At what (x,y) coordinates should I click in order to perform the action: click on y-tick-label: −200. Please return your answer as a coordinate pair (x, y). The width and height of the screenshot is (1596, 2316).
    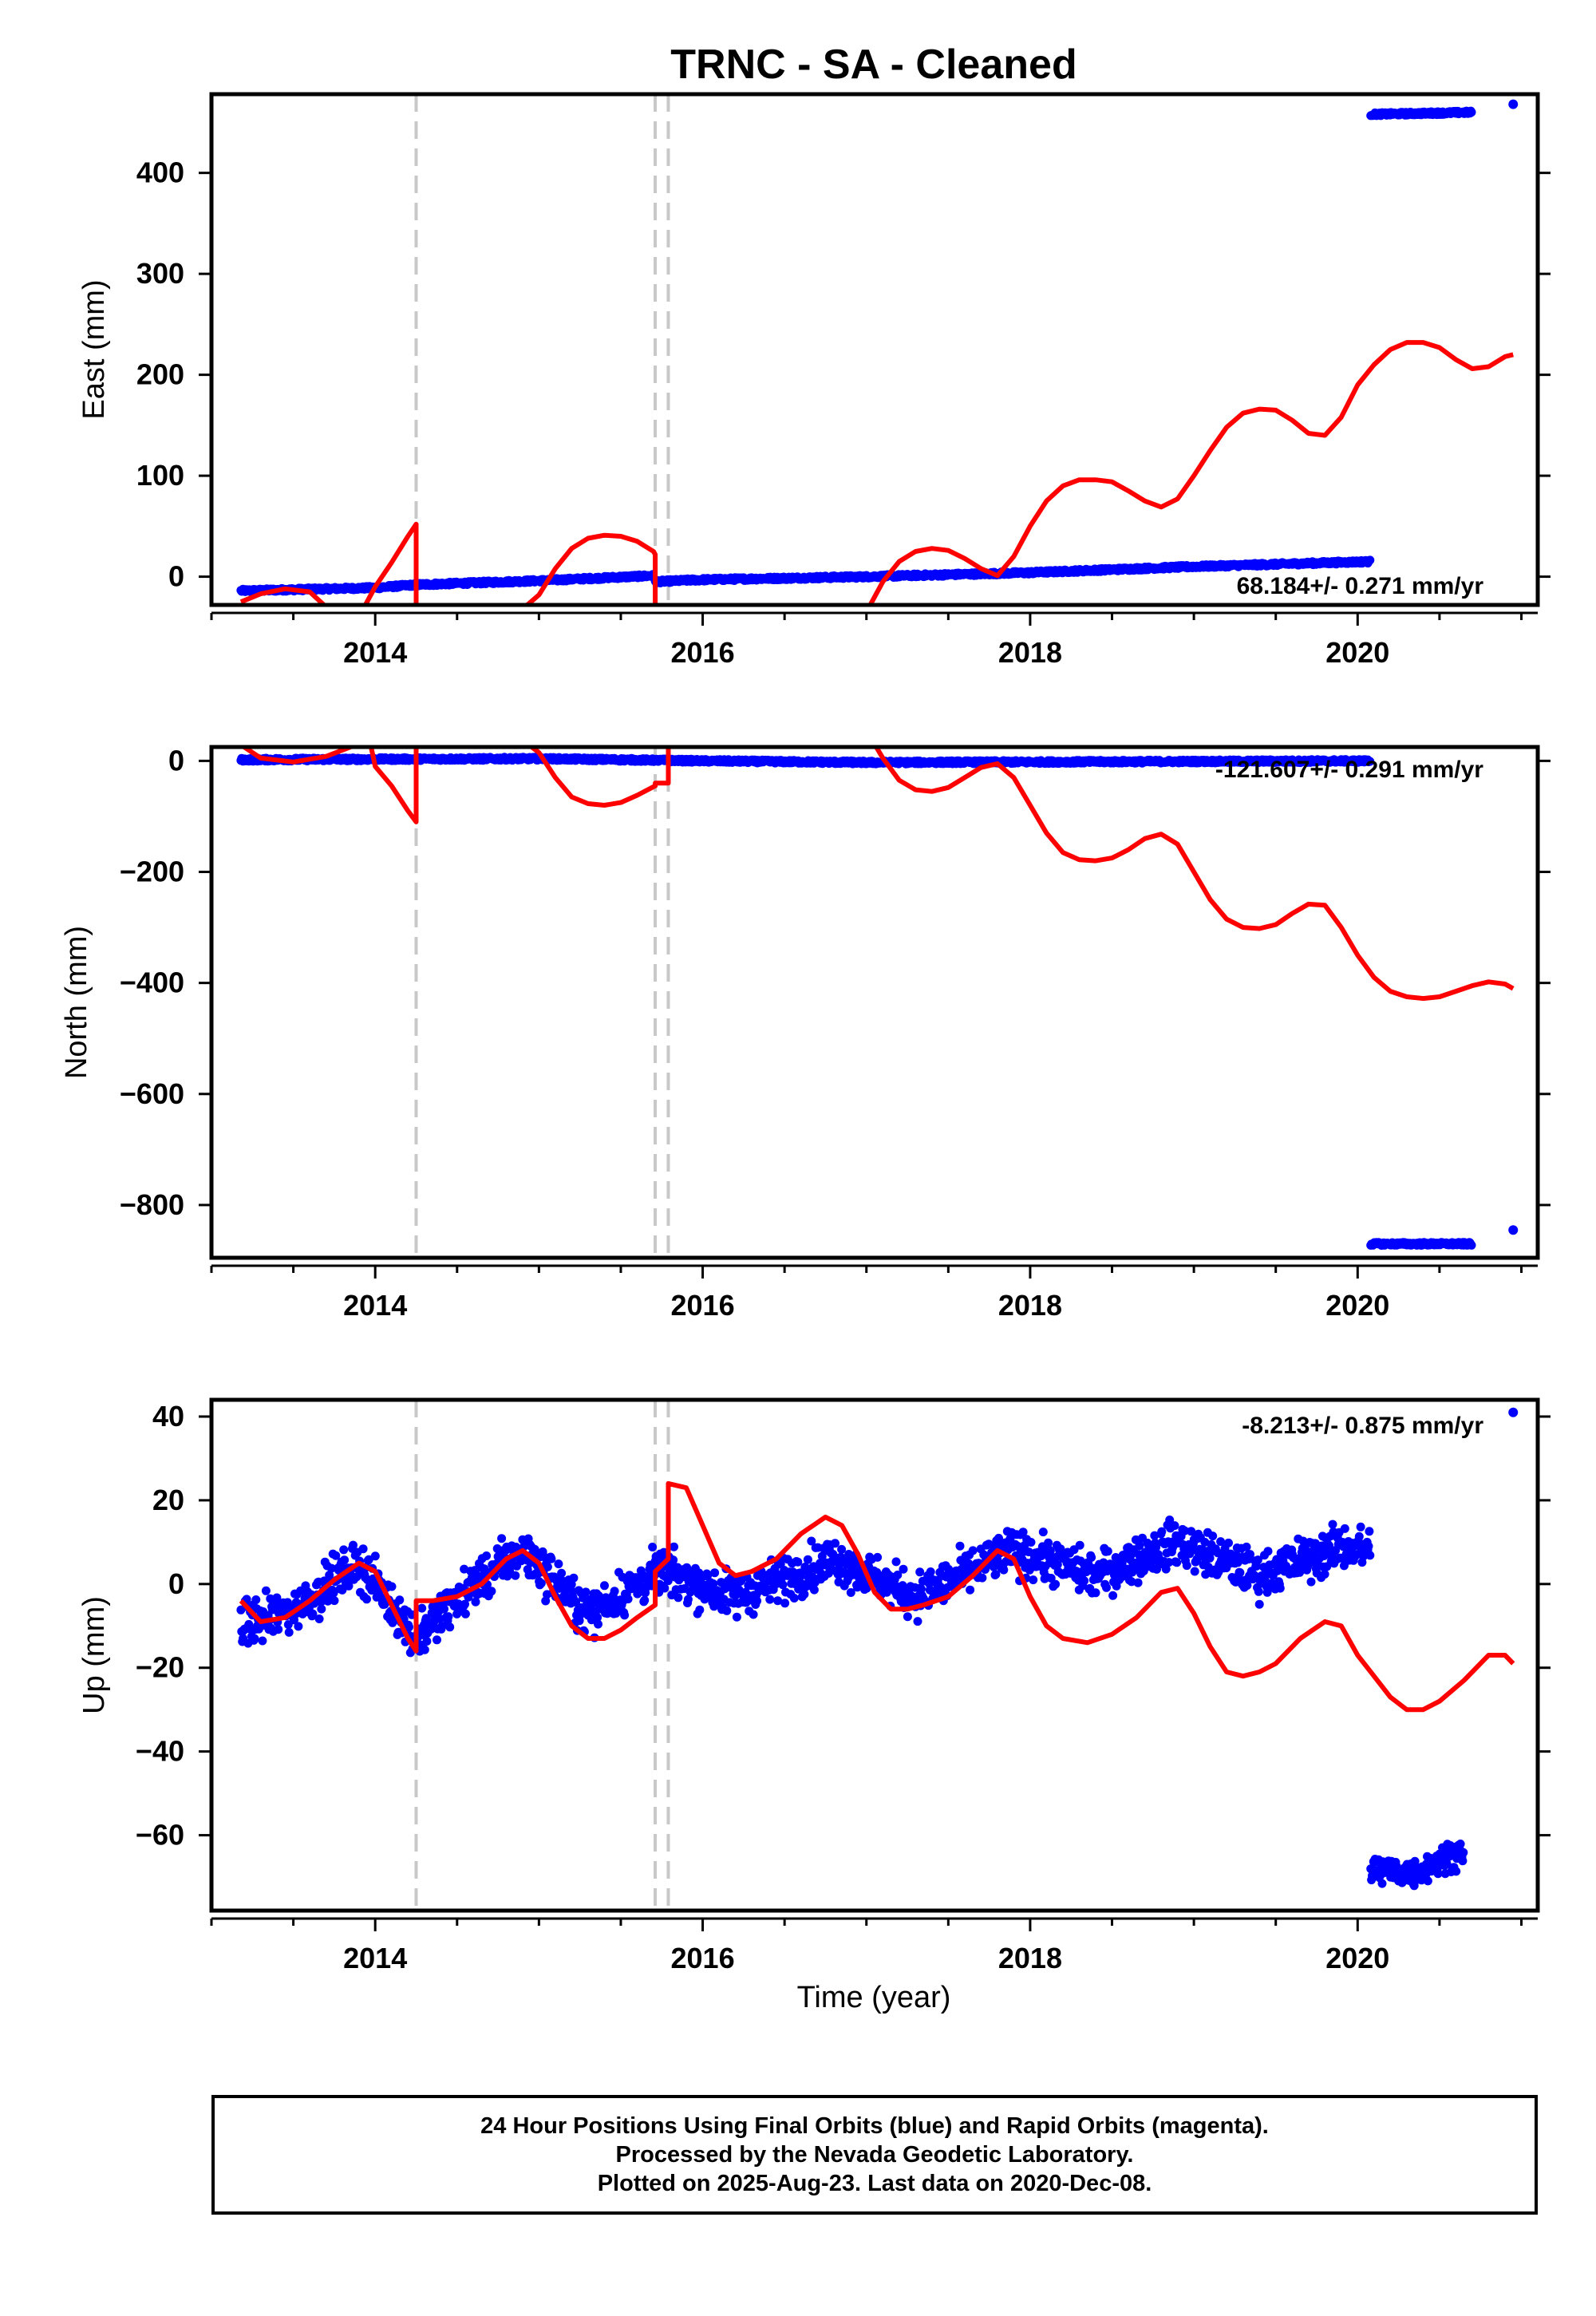
    Looking at the image, I should click on (152, 872).